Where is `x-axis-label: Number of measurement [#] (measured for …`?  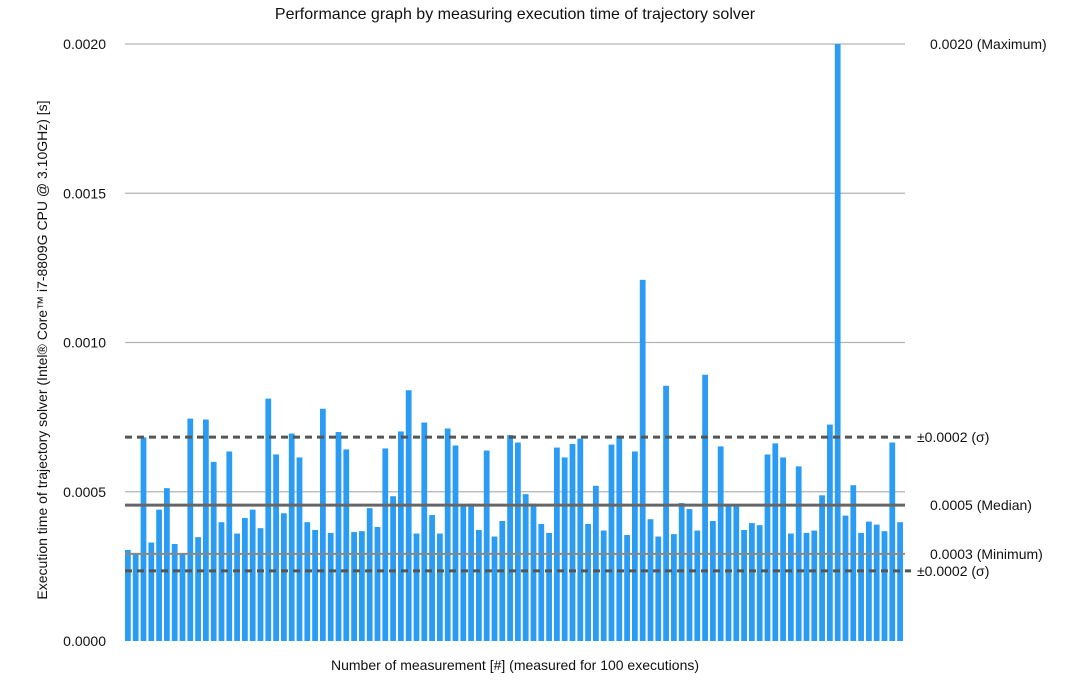 x-axis-label: Number of measurement [#] (measured for … is located at coordinates (515, 665).